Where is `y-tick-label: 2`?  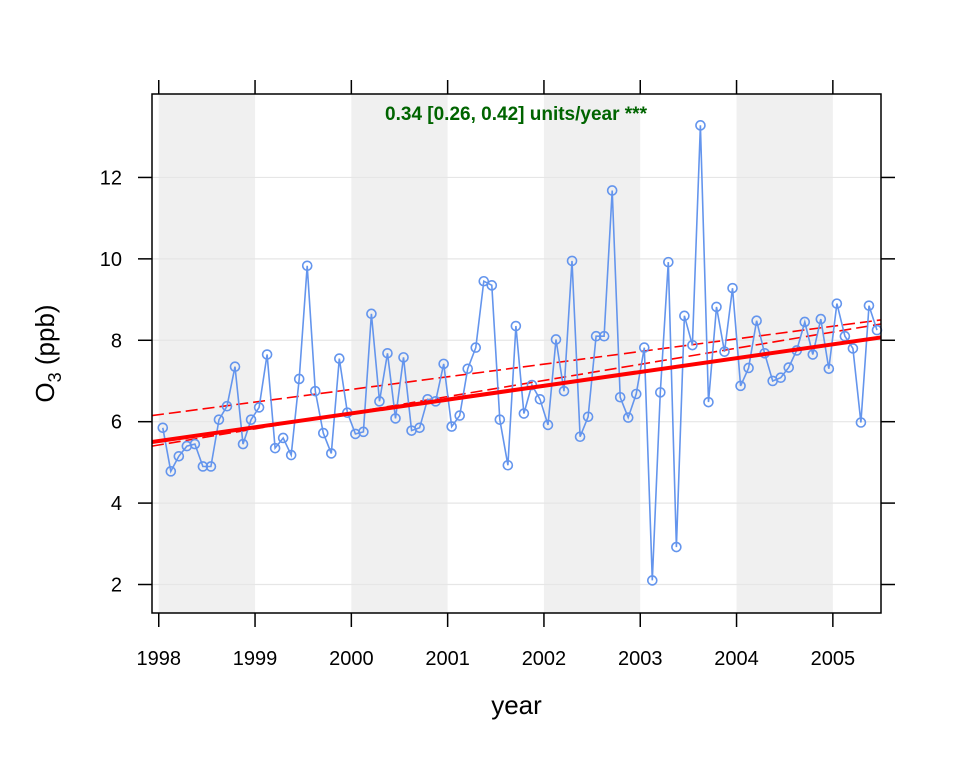 y-tick-label: 2 is located at coordinates (116, 586).